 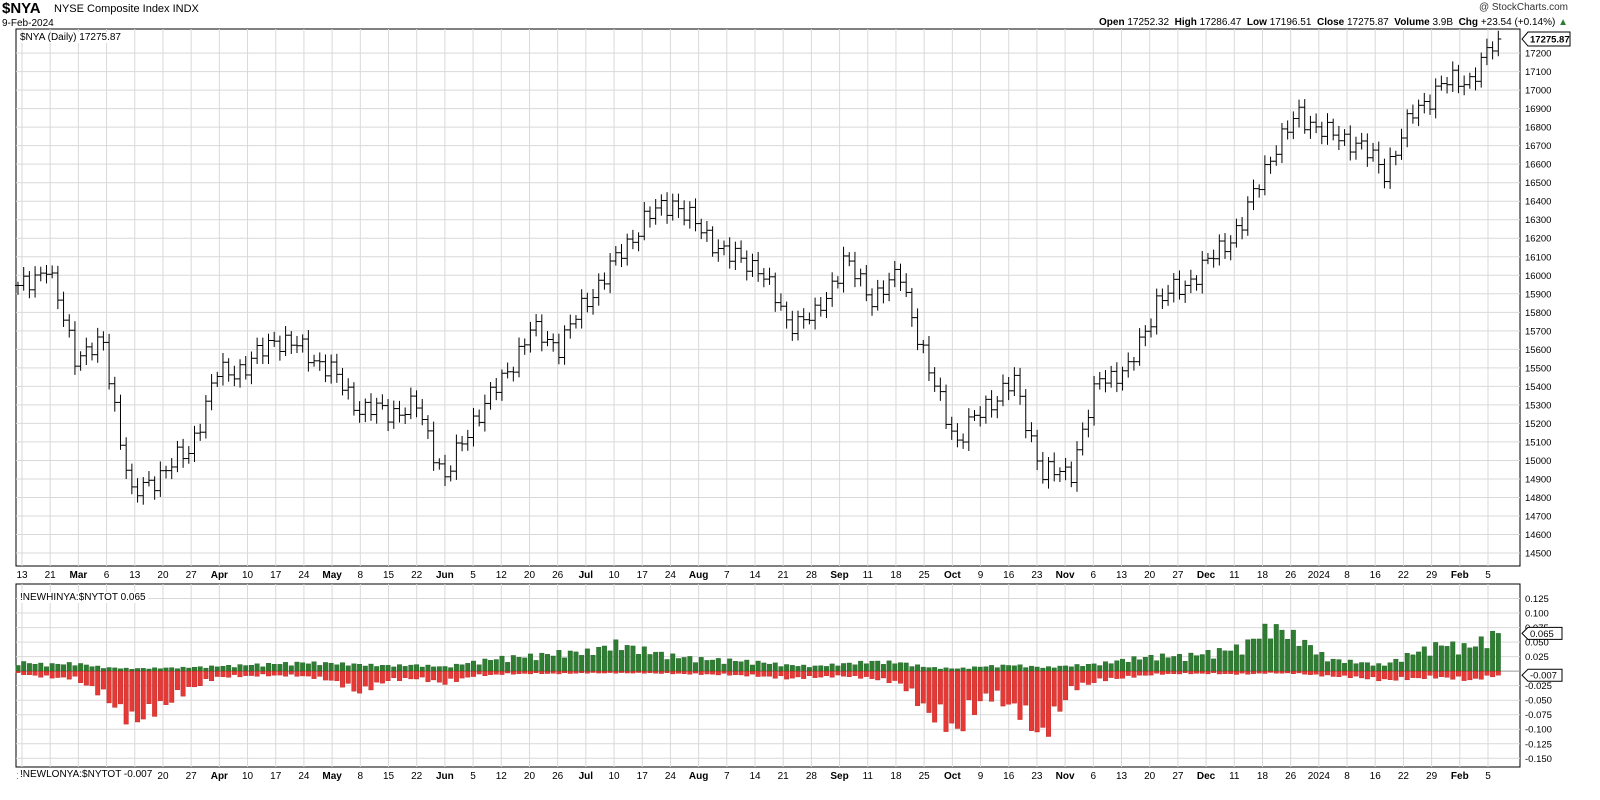 I want to click on indicator-x-tick-label: 11, so click(x=1234, y=776).